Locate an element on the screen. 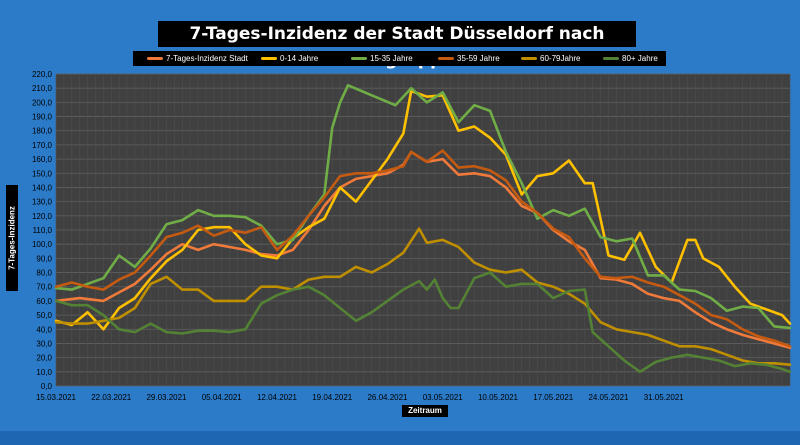 This screenshot has height=445, width=800. y-tick-label: 70,0 is located at coordinates (44, 287).